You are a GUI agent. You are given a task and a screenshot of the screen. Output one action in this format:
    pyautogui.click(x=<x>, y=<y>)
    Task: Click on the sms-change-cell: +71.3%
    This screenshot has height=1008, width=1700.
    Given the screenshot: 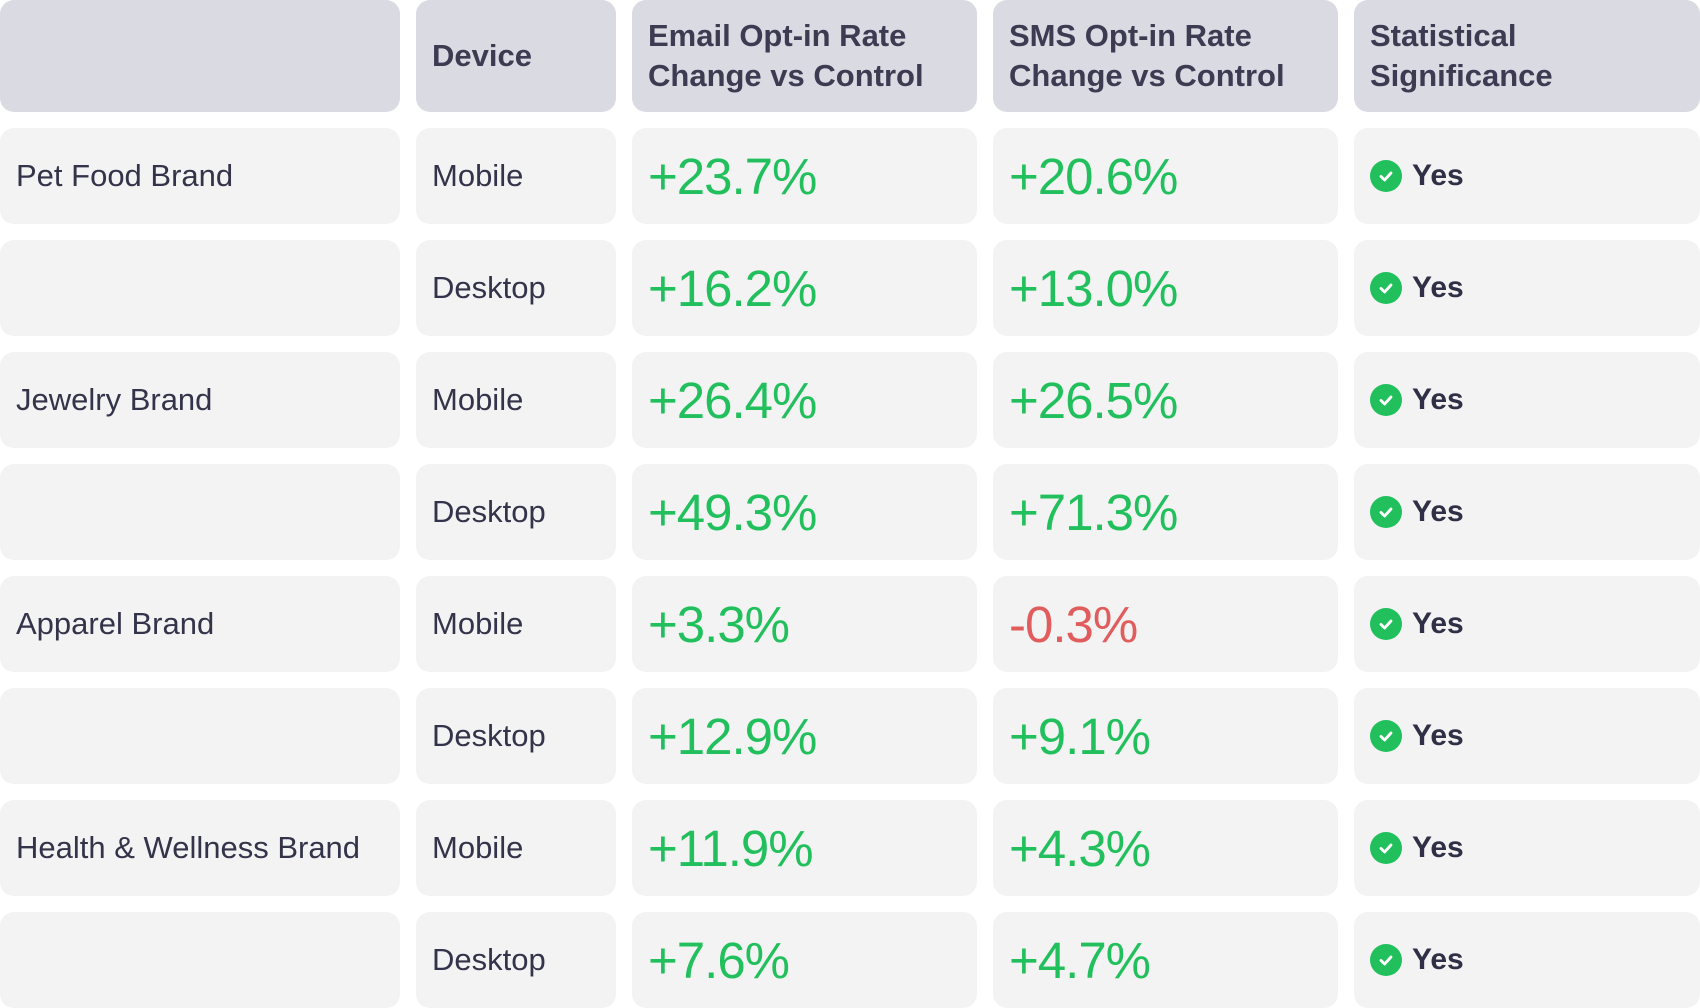 What is the action you would take?
    pyautogui.click(x=1165, y=512)
    